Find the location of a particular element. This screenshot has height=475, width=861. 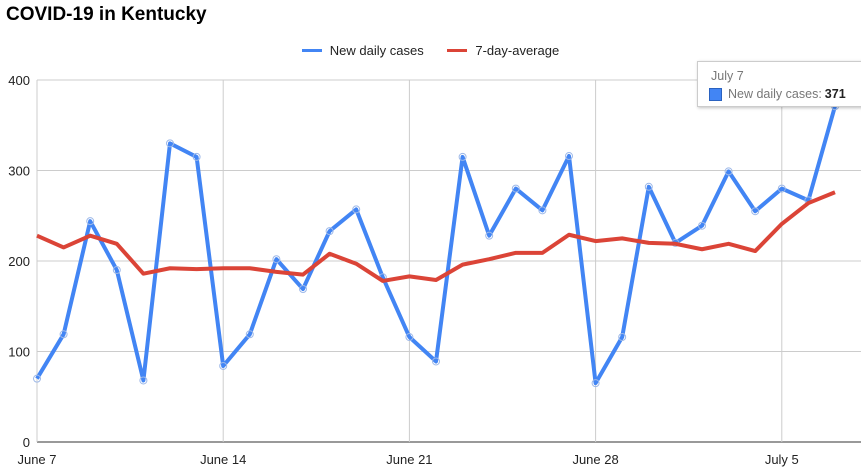

legend: New daily cases 7-day-average is located at coordinates (430, 49).